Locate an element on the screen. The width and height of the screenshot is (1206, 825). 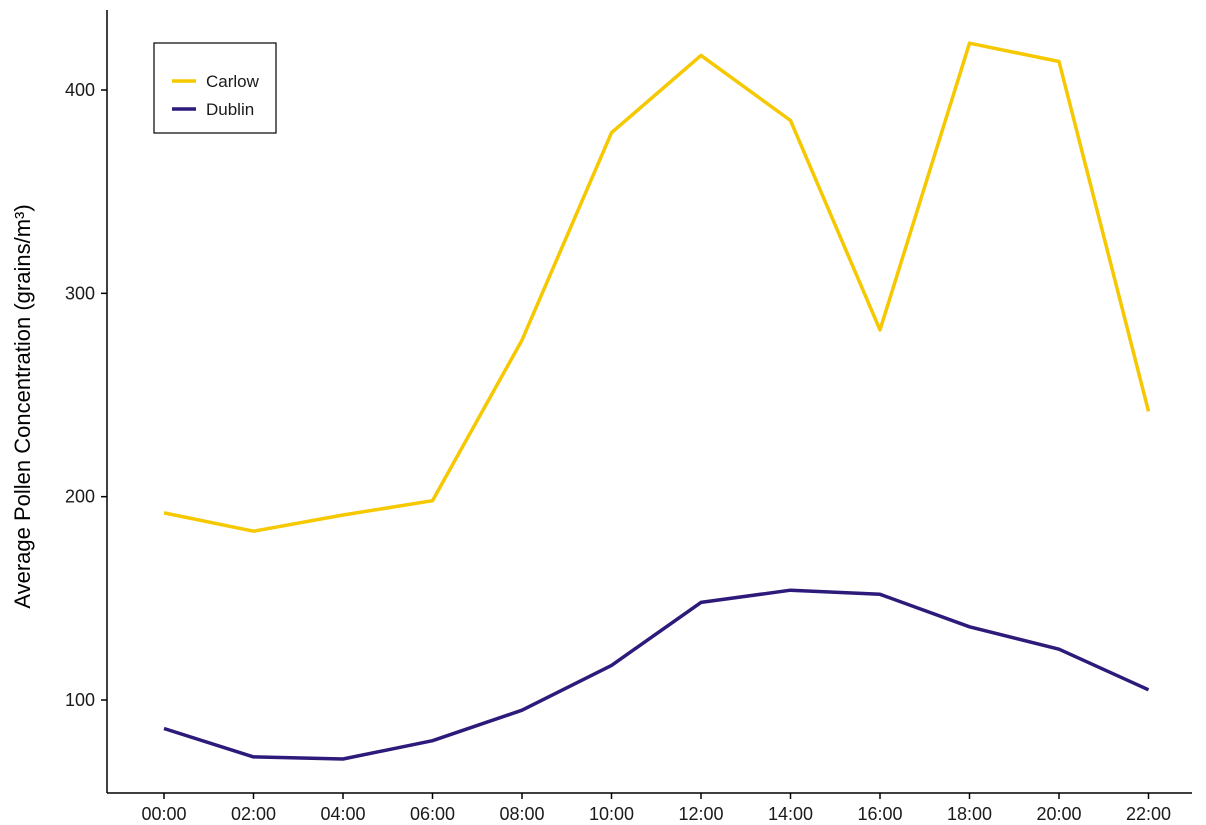
y-tick-label: 200 is located at coordinates (80, 497).